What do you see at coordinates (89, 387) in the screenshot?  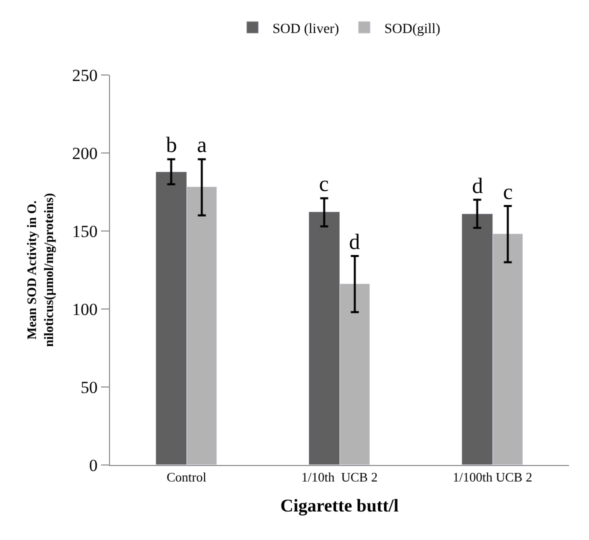 I see `y-tick-label: 50` at bounding box center [89, 387].